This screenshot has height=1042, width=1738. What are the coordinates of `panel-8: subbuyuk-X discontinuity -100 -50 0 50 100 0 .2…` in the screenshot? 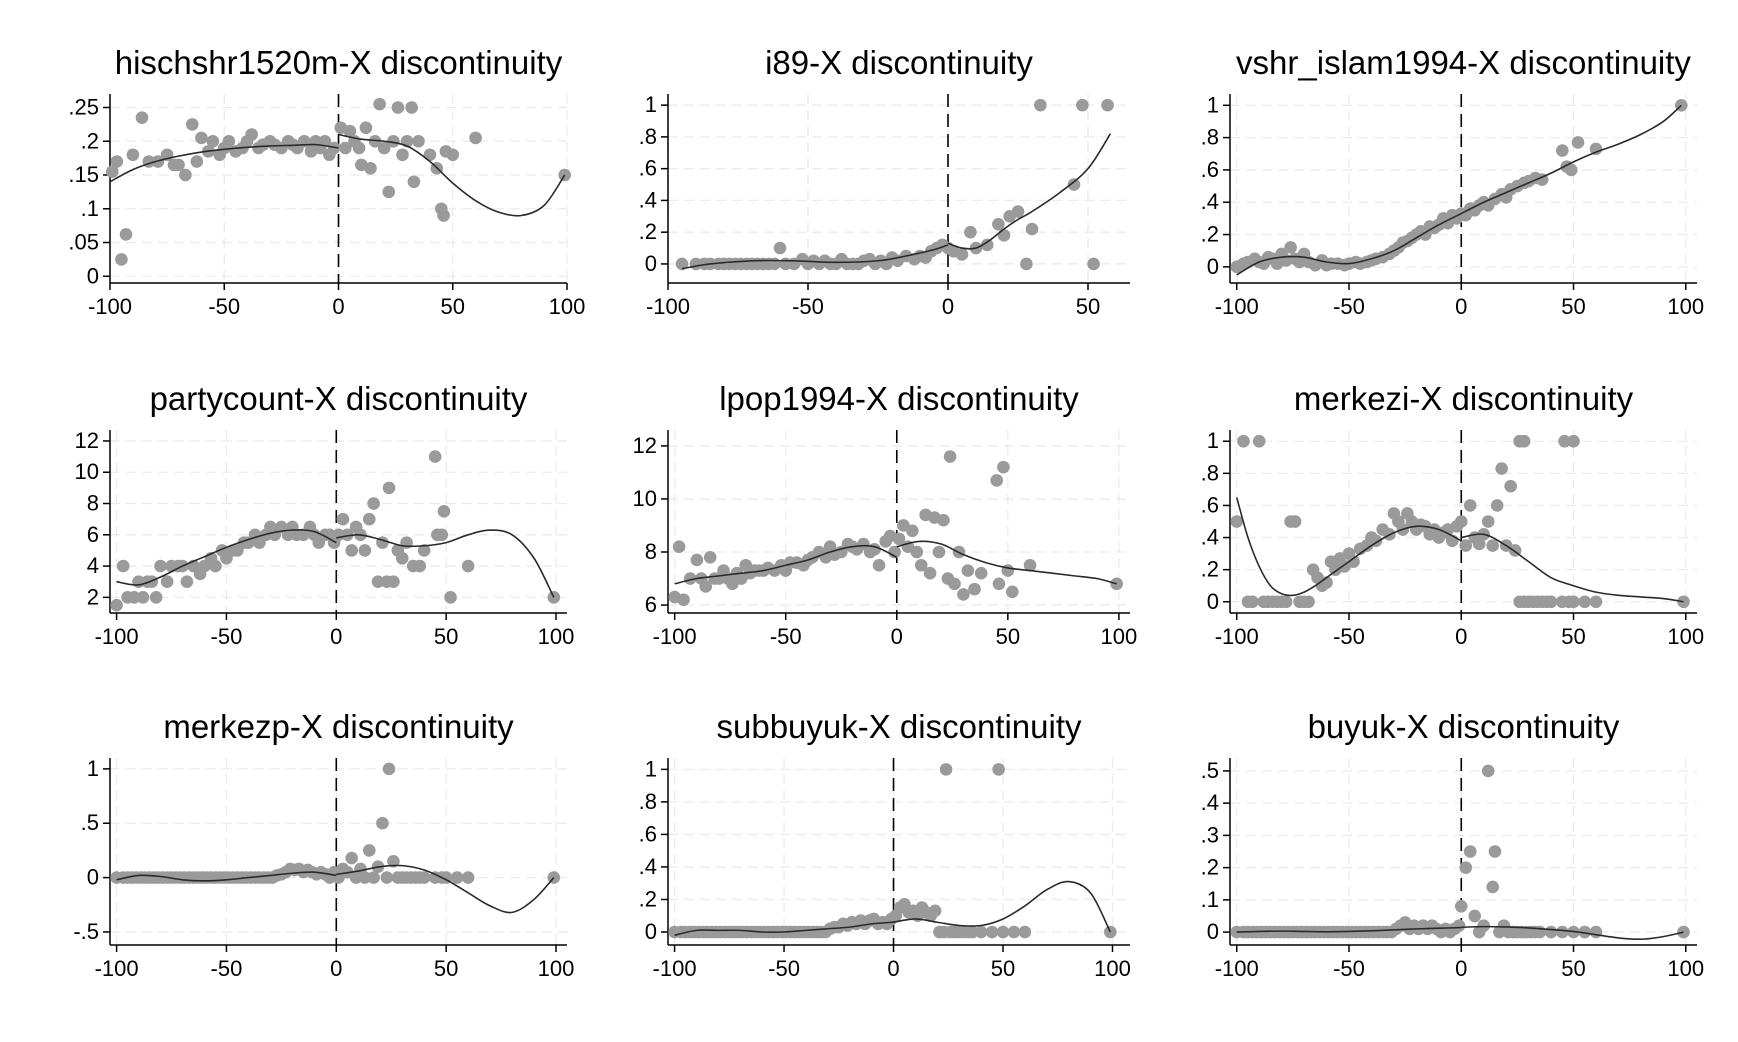 It's located at (885, 844).